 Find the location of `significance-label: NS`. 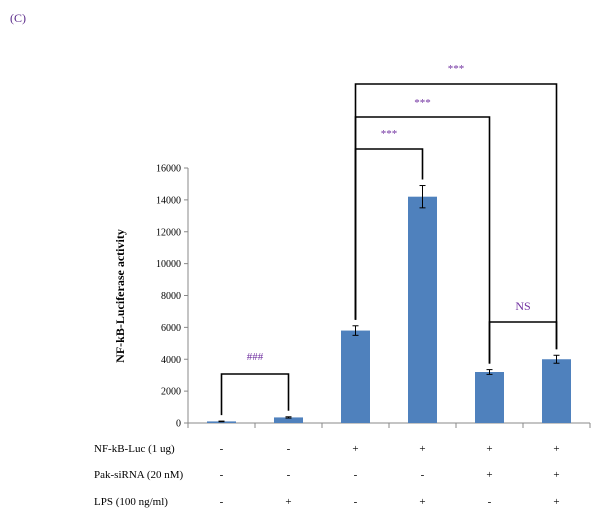

significance-label: NS is located at coordinates (522, 306).